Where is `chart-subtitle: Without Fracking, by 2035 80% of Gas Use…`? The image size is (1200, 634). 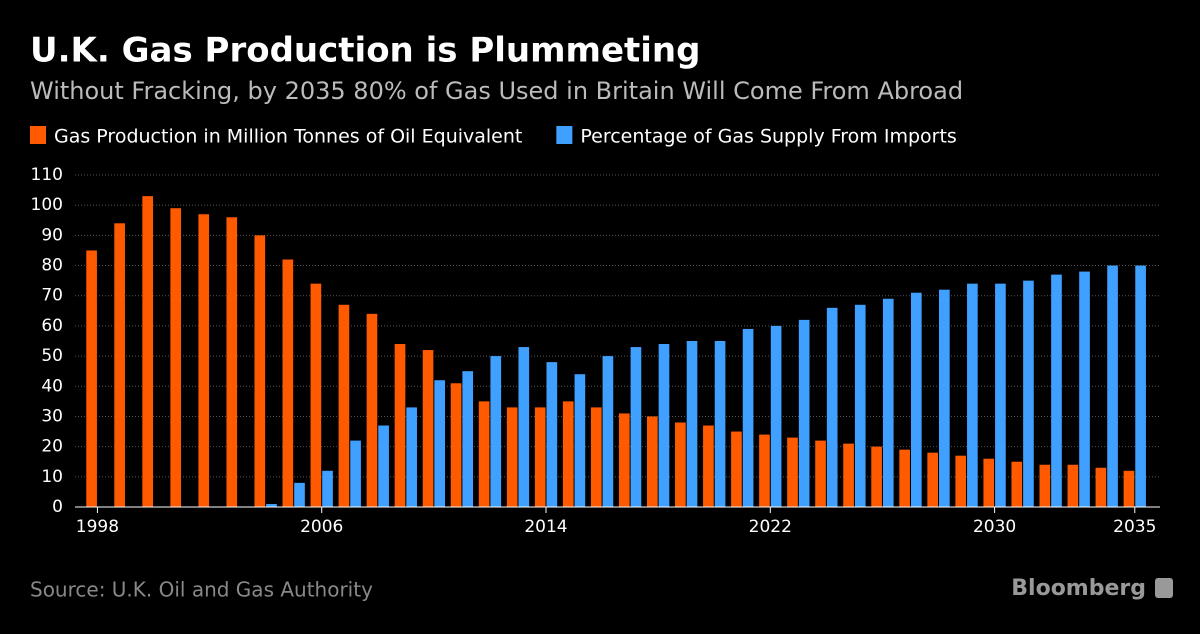 chart-subtitle: Without Fracking, by 2035 80% of Gas Use… is located at coordinates (496, 91).